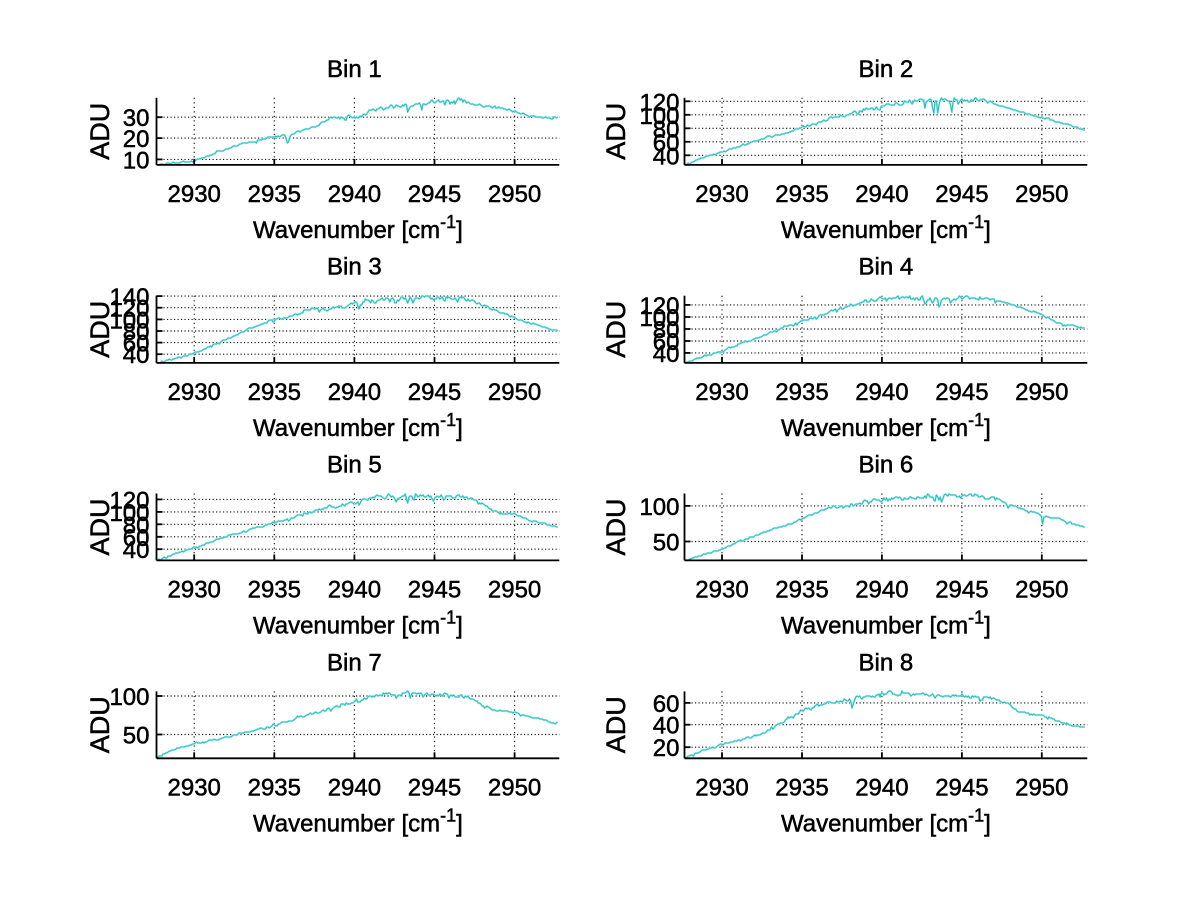  I want to click on svg-text: Bin 2, so click(886, 69).